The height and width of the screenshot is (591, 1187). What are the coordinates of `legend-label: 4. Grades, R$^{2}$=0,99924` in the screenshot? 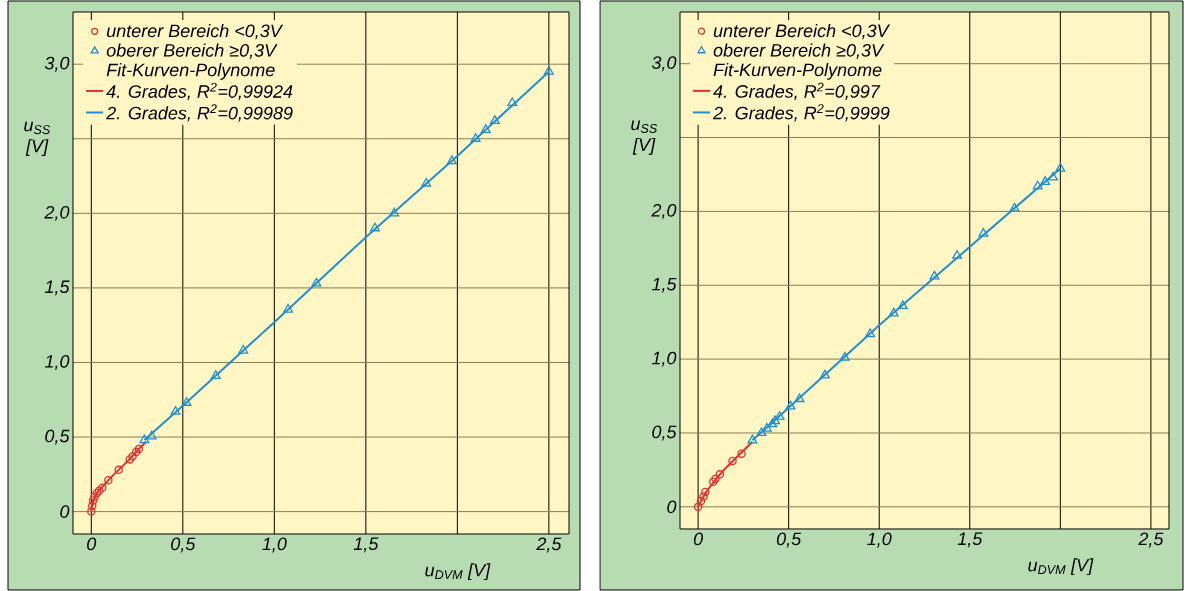 It's located at (199, 91).